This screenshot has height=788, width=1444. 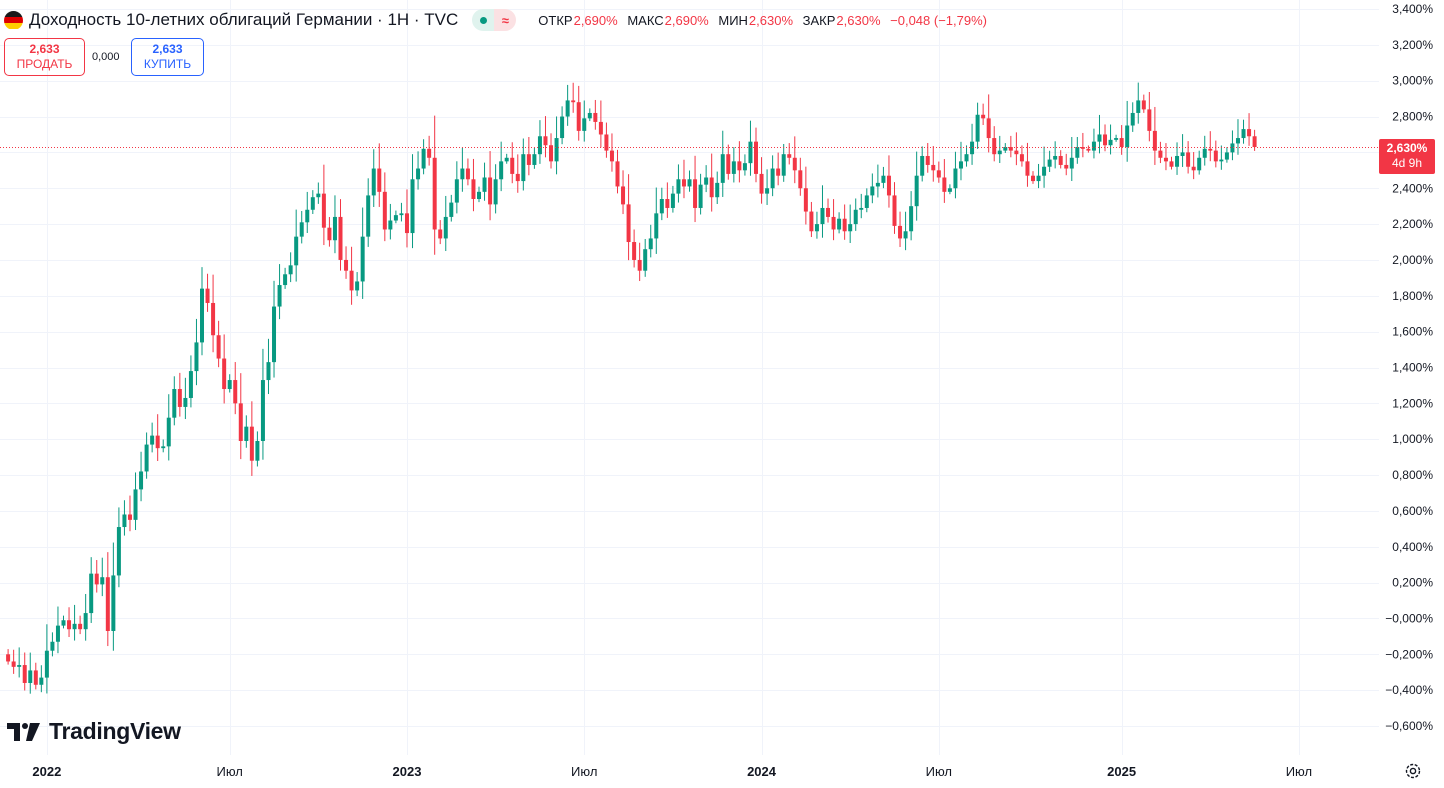 What do you see at coordinates (505, 20) in the screenshot?
I see `delayed-data-icon: ≈` at bounding box center [505, 20].